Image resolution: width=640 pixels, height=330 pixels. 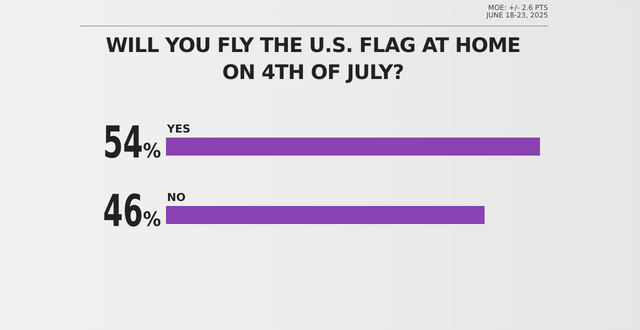 What do you see at coordinates (176, 197) in the screenshot?
I see `y-tick-label: NO` at bounding box center [176, 197].